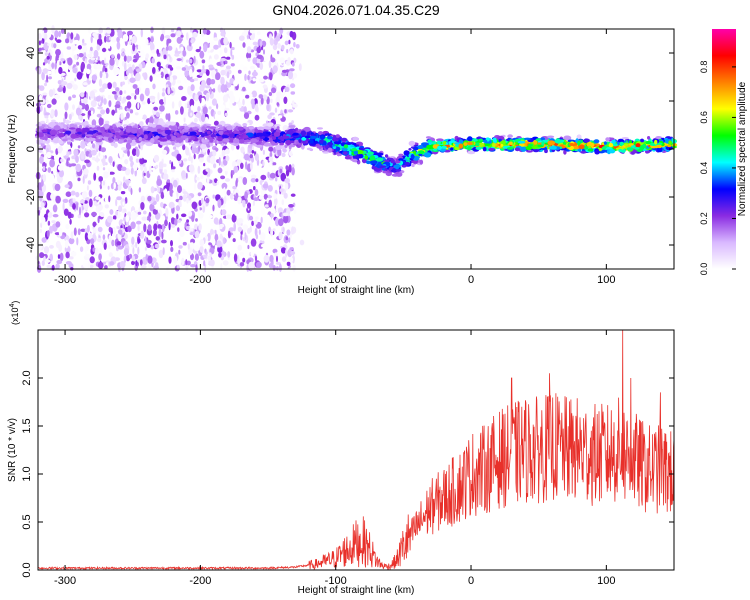 The image size is (750, 600). I want to click on snr-y-tick-label: 1.5, so click(27, 425).